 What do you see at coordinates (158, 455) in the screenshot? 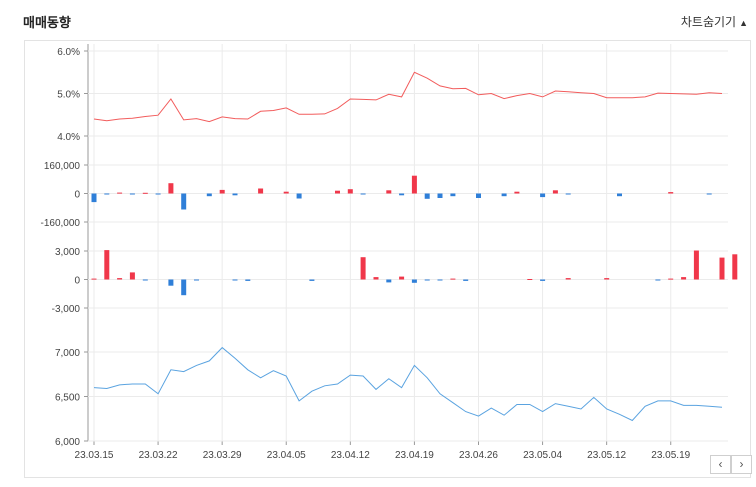
I see `x-tick-label: 23.03.22` at bounding box center [158, 455].